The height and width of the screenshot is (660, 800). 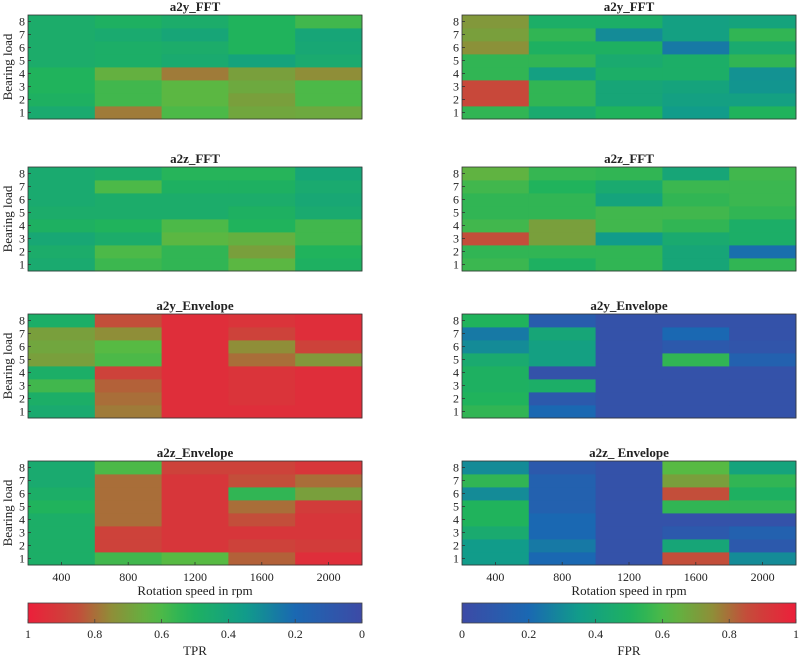 What do you see at coordinates (456, 494) in the screenshot?
I see `y-tick-label: 6` at bounding box center [456, 494].